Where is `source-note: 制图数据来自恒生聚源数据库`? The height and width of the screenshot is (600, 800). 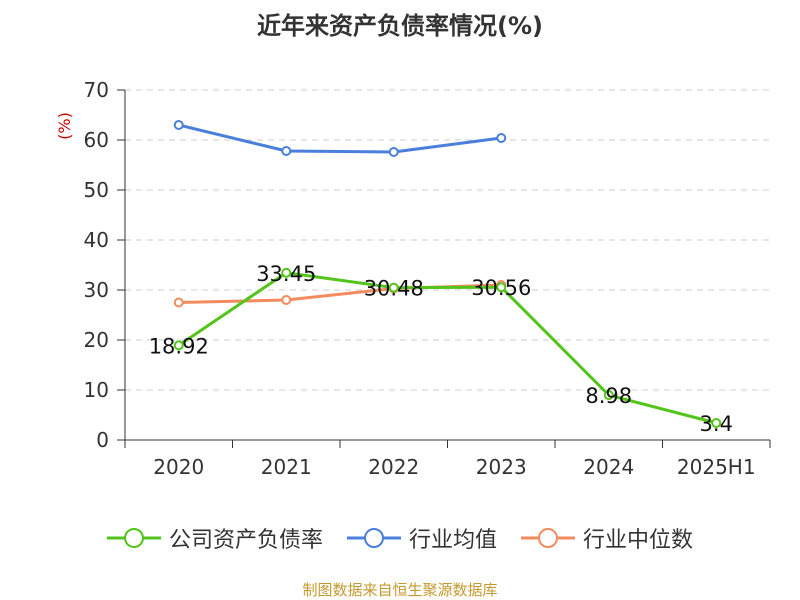 source-note: 制图数据来自恒生聚源数据库 is located at coordinates (400, 590).